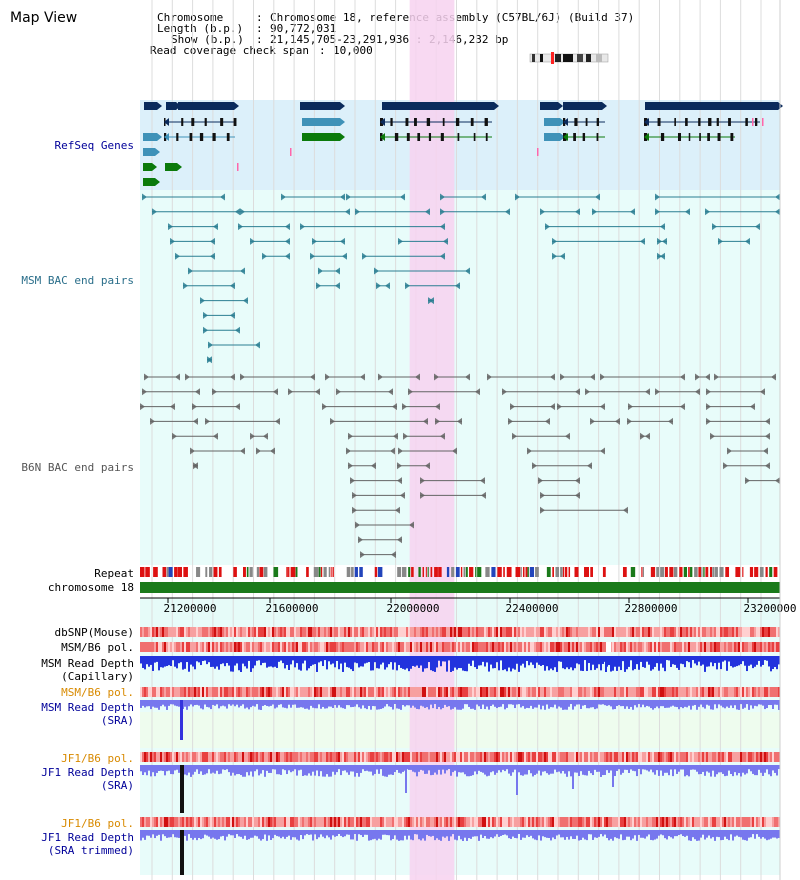 This screenshot has height=880, width=800. I want to click on refseq-track, so click(463, 144).